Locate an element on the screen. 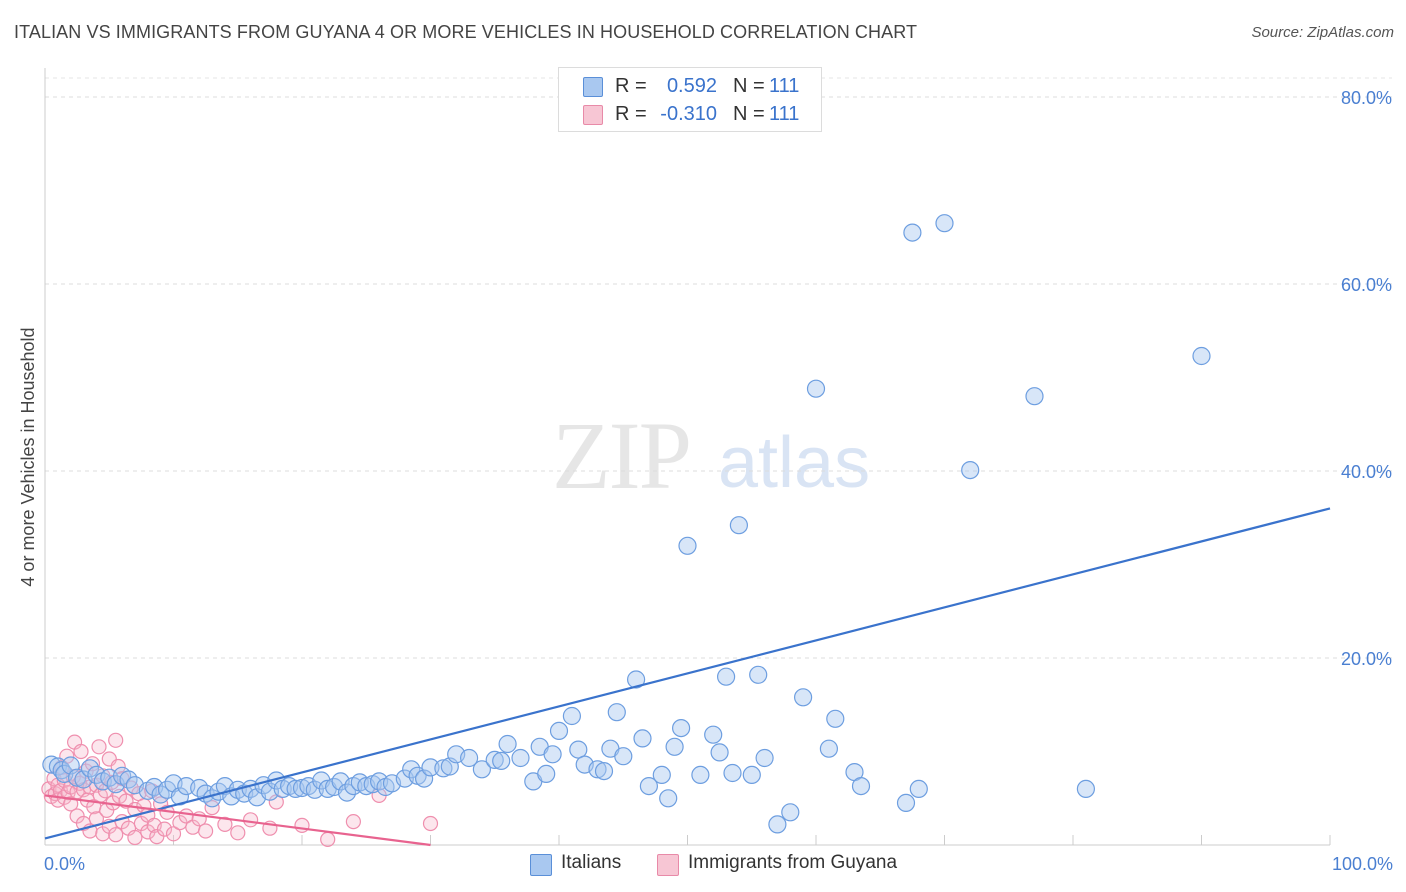 The width and height of the screenshot is (1406, 892). bottom-legend-label: Italians is located at coordinates (591, 862).